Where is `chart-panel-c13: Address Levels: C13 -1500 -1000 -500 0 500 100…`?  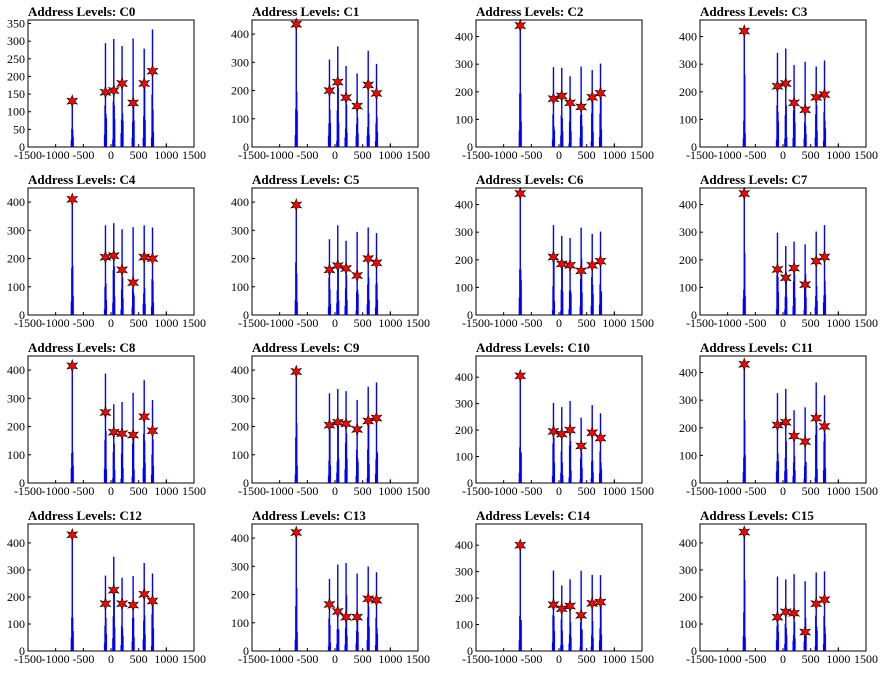
chart-panel-c13: Address Levels: C13 -1500 -1000 -500 0 500 100… is located at coordinates (330, 587).